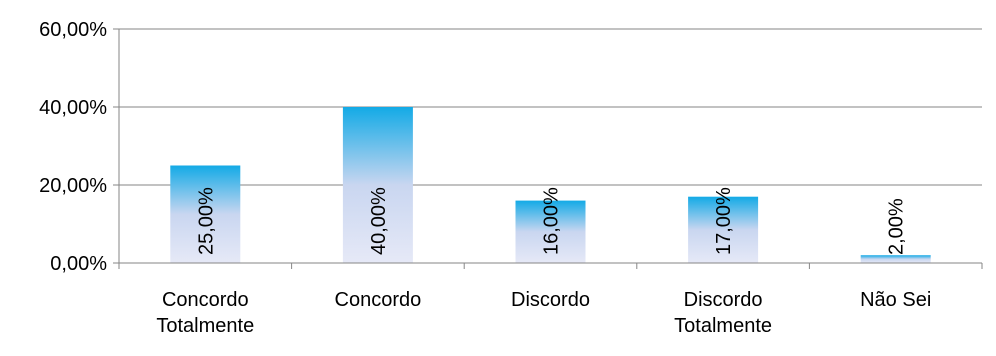 The width and height of the screenshot is (996, 356). I want to click on data-label: 16,00%, so click(552, 221).